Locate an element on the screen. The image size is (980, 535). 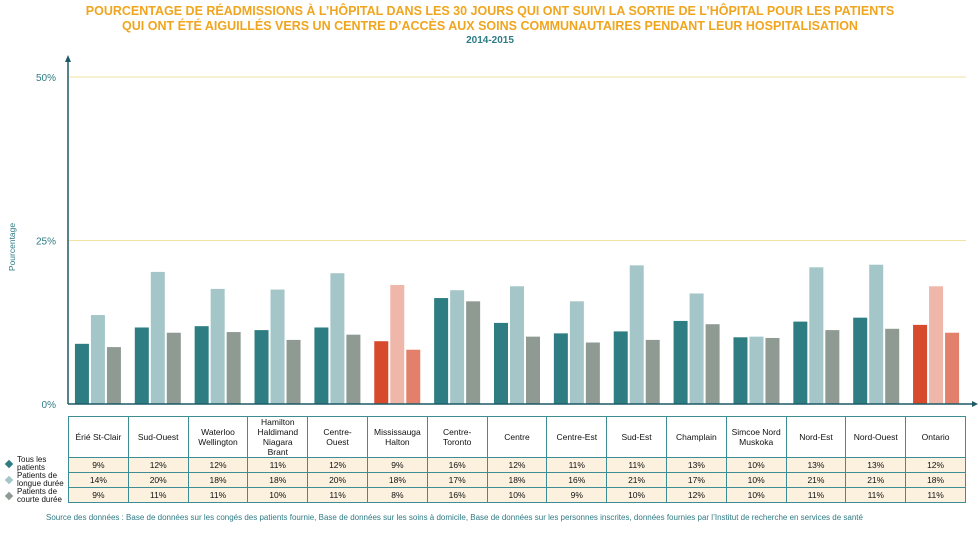
region-header-cell: Nord-Est is located at coordinates (816, 437).